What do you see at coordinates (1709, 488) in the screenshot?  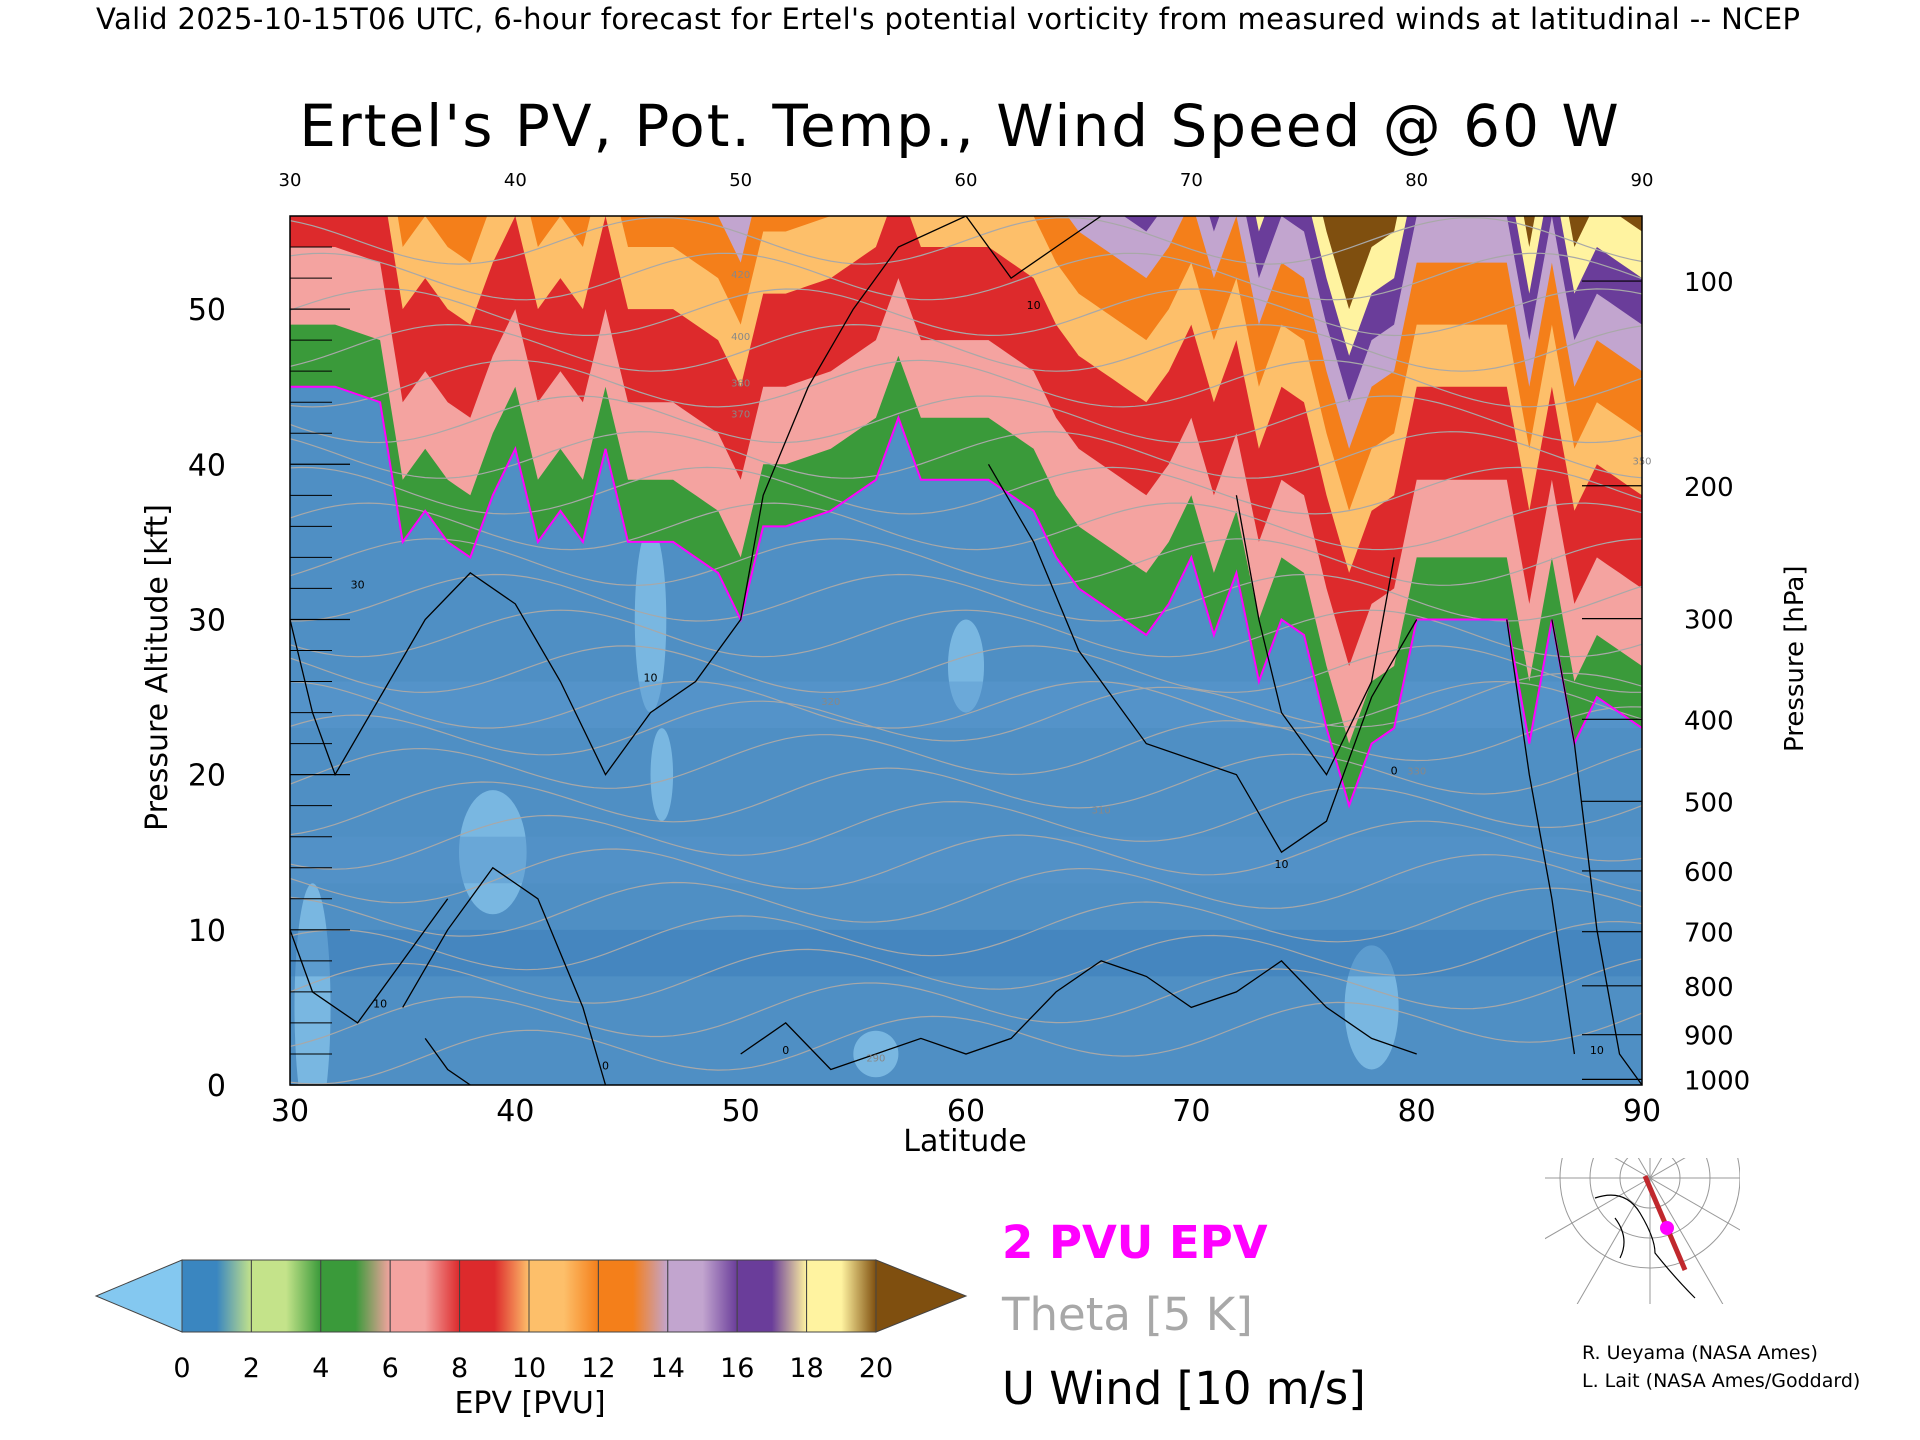 I see `pressure-tick-label: 200` at bounding box center [1709, 488].